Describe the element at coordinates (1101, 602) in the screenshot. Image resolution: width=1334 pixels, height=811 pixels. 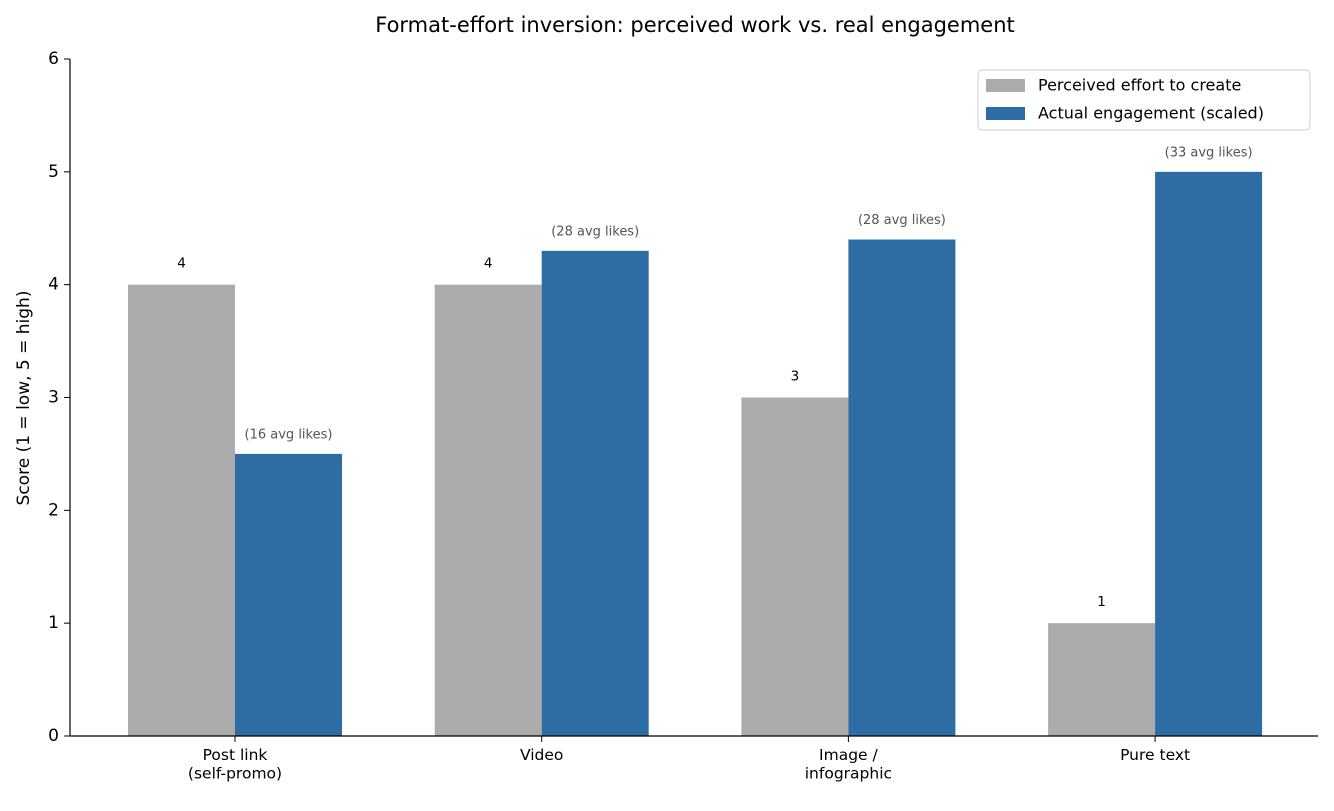
I see `value-label: 1` at that location.